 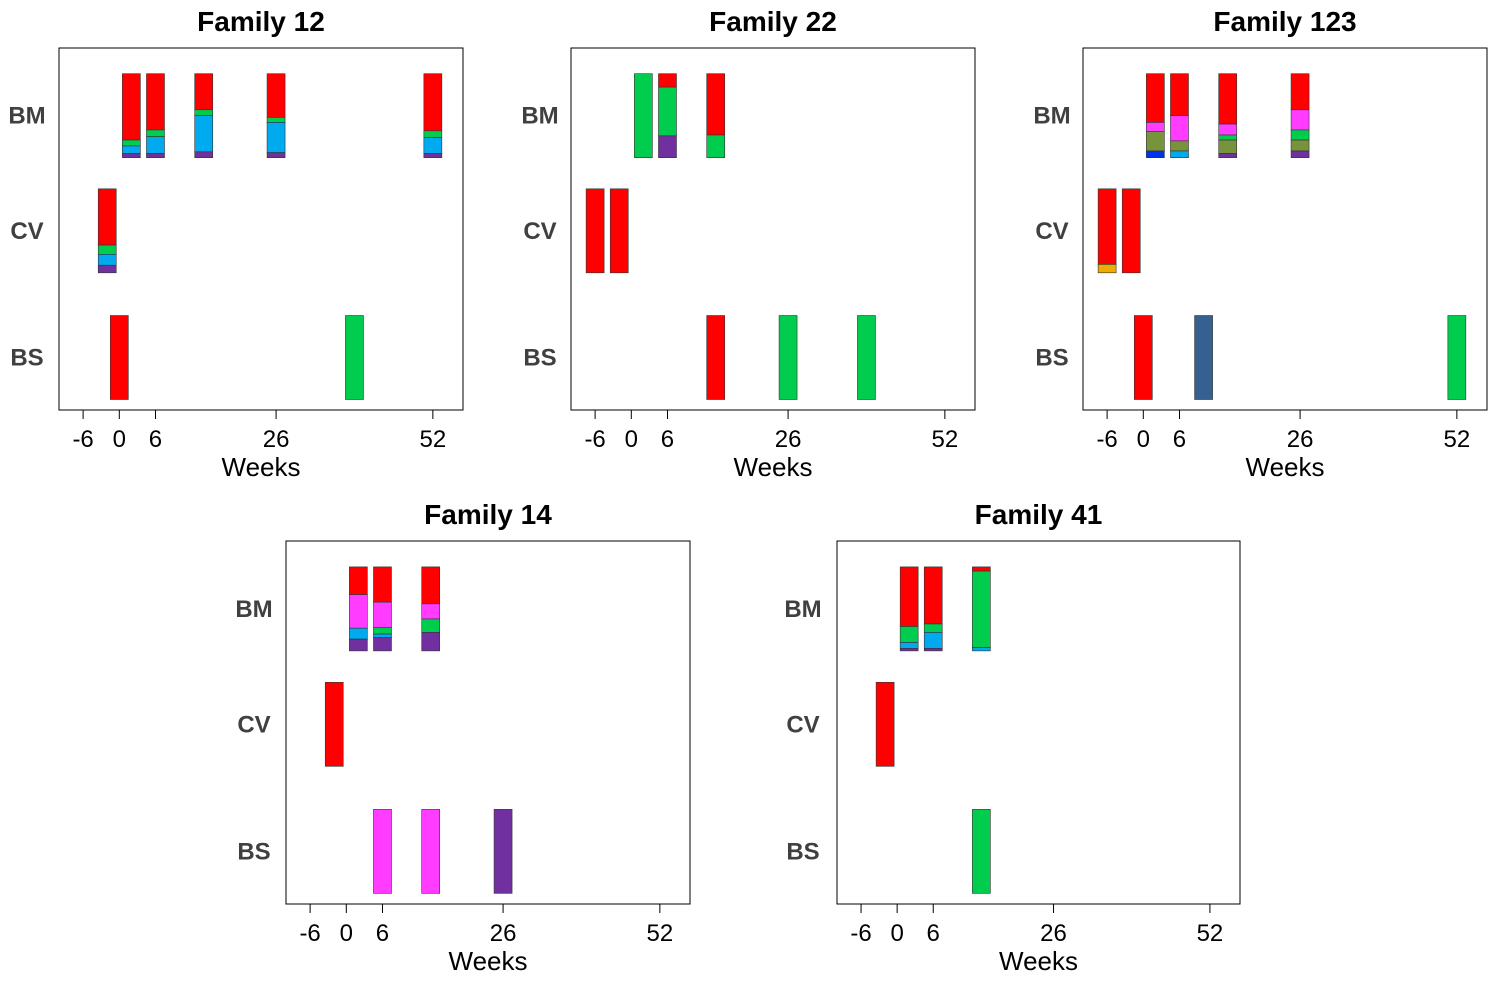 I want to click on panel-title: Family 123, so click(x=1284, y=21).